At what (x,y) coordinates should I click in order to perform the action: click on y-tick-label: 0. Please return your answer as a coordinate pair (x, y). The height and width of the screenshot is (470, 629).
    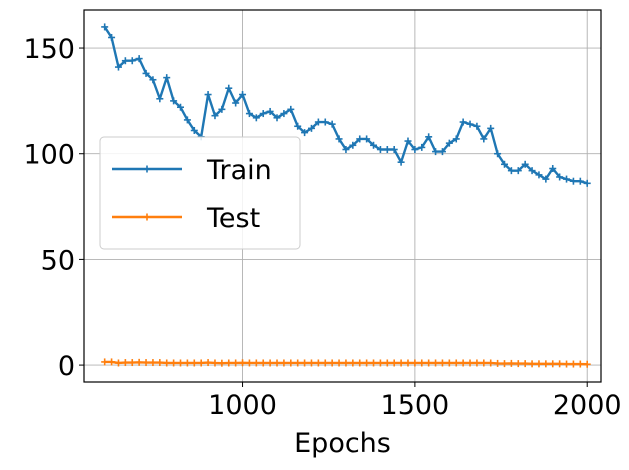
    Looking at the image, I should click on (66, 366).